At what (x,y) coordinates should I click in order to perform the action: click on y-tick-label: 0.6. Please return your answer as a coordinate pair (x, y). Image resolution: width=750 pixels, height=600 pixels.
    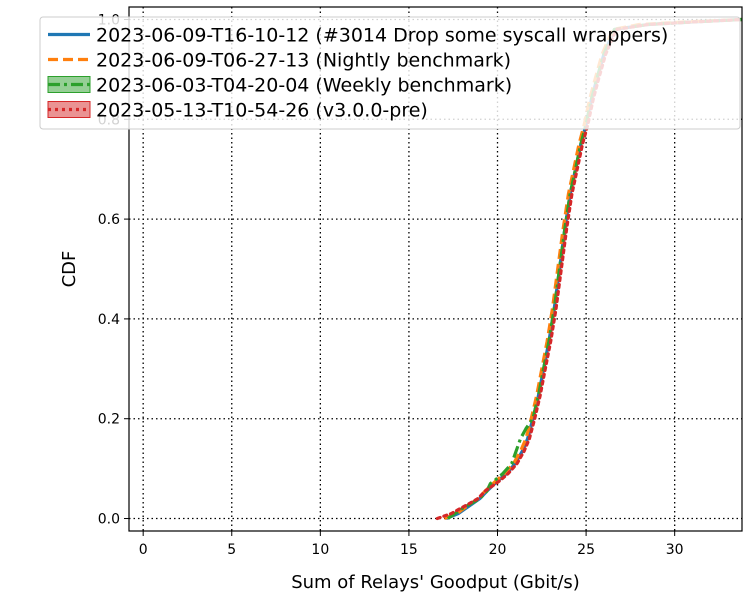
    Looking at the image, I should click on (109, 220).